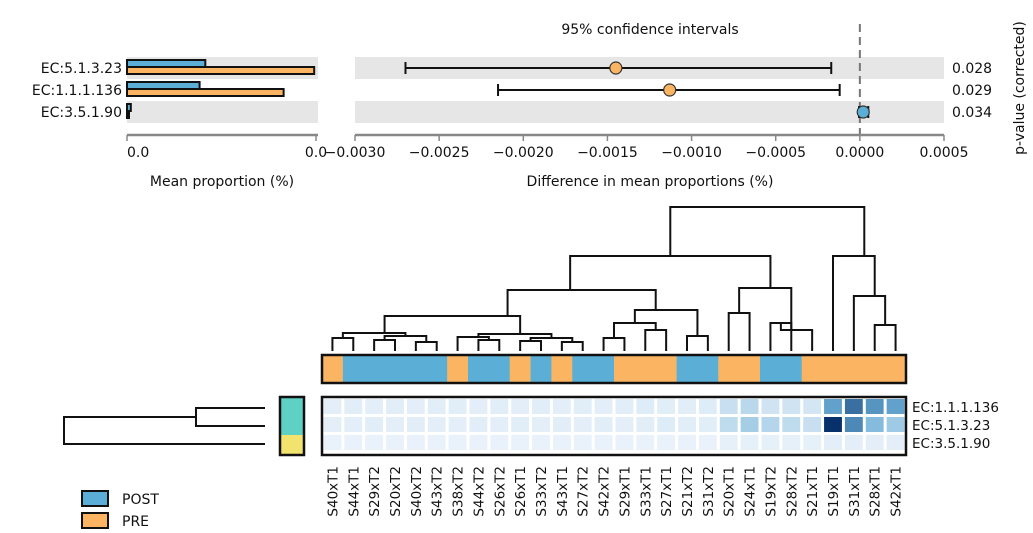  What do you see at coordinates (95, 498) in the screenshot?
I see `legend-swatch` at bounding box center [95, 498].